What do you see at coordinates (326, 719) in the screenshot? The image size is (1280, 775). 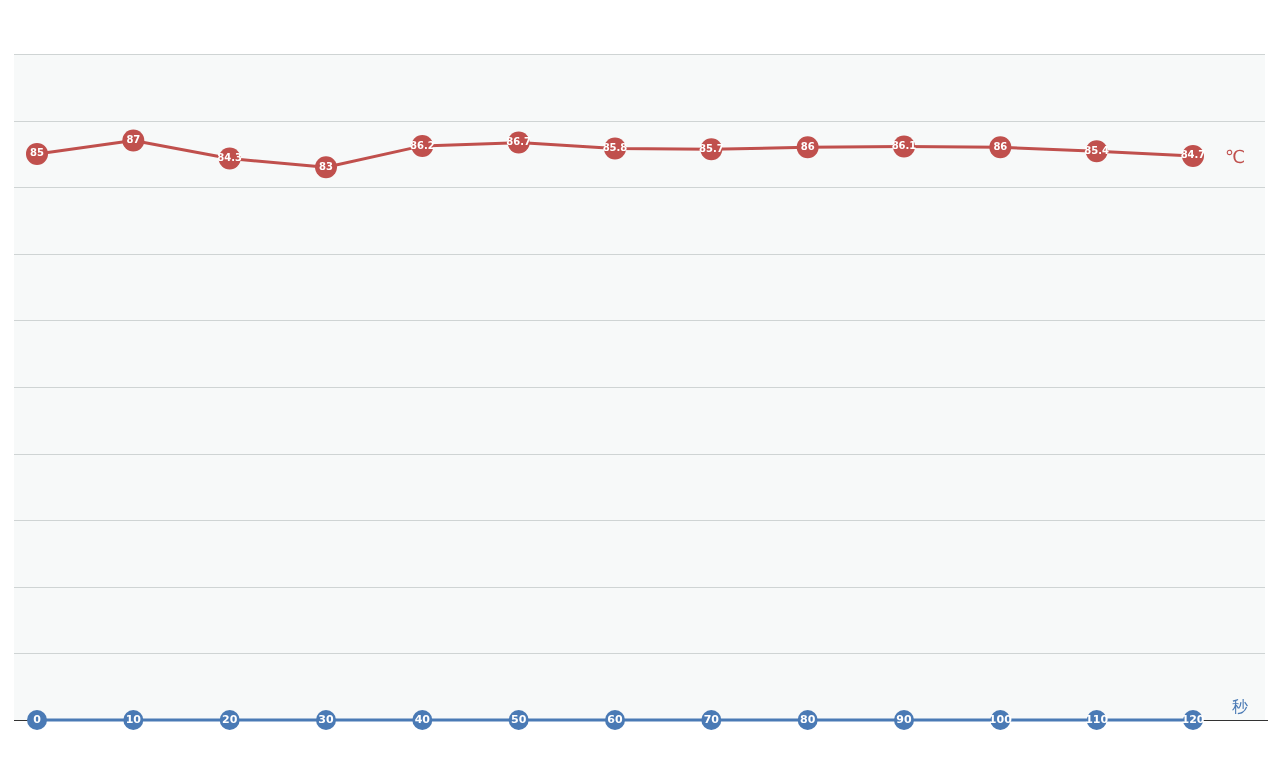 I see `x-tick-label: 30` at bounding box center [326, 719].